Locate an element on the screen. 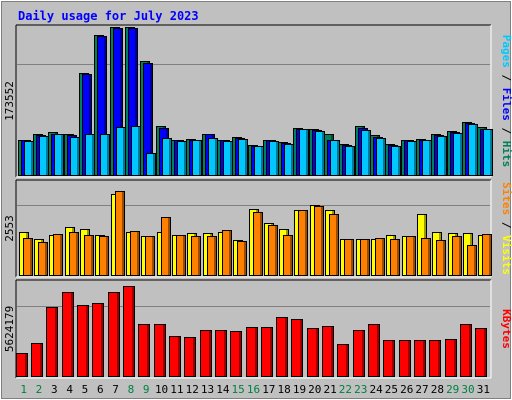 The width and height of the screenshot is (512, 400). x-tick-label: 8 is located at coordinates (131, 389).